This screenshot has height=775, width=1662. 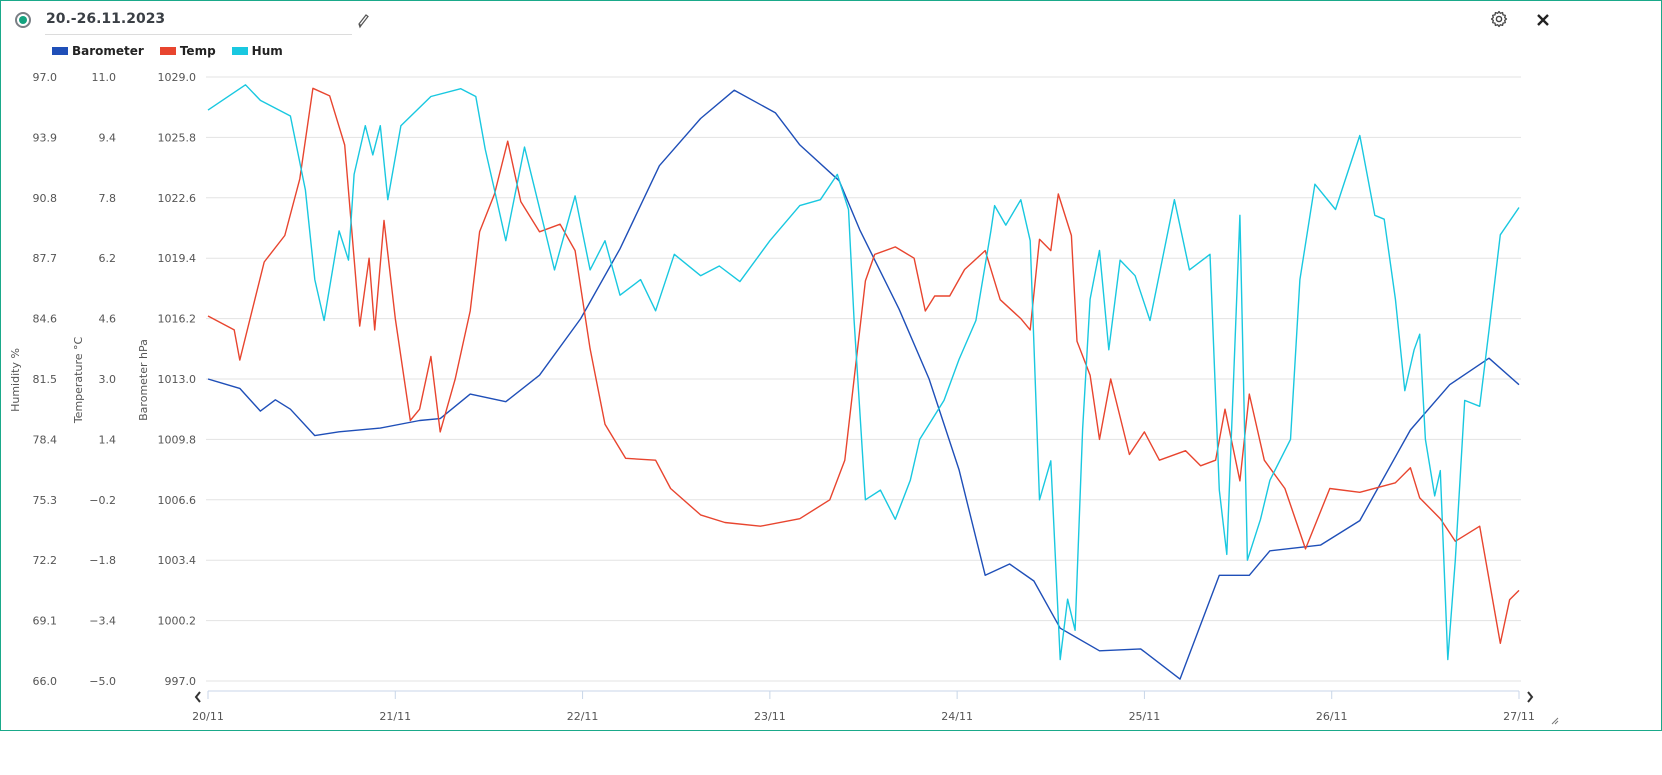 I want to click on x-tick-label: 26/11, so click(x=1332, y=716).